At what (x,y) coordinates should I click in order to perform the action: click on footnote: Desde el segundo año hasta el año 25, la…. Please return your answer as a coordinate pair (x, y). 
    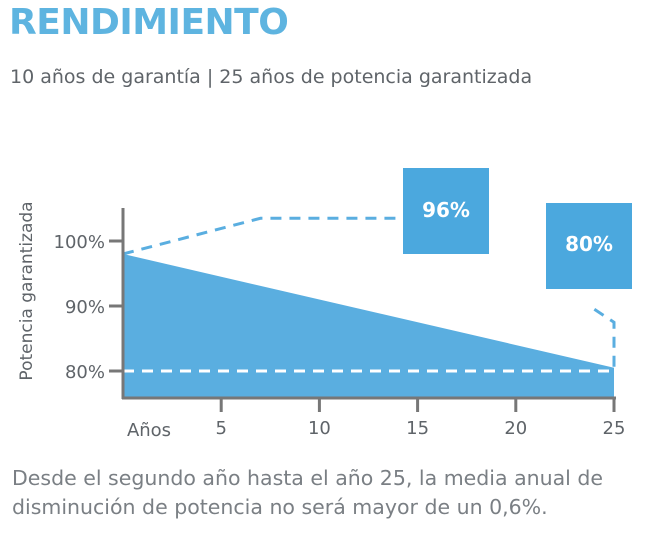
    Looking at the image, I should click on (337, 493).